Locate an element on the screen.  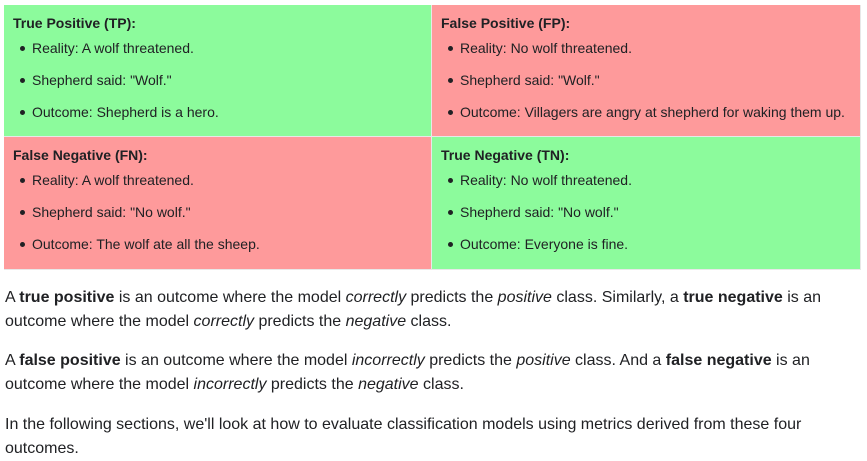
text-span: class. Similarly, a is located at coordinates (617, 297).